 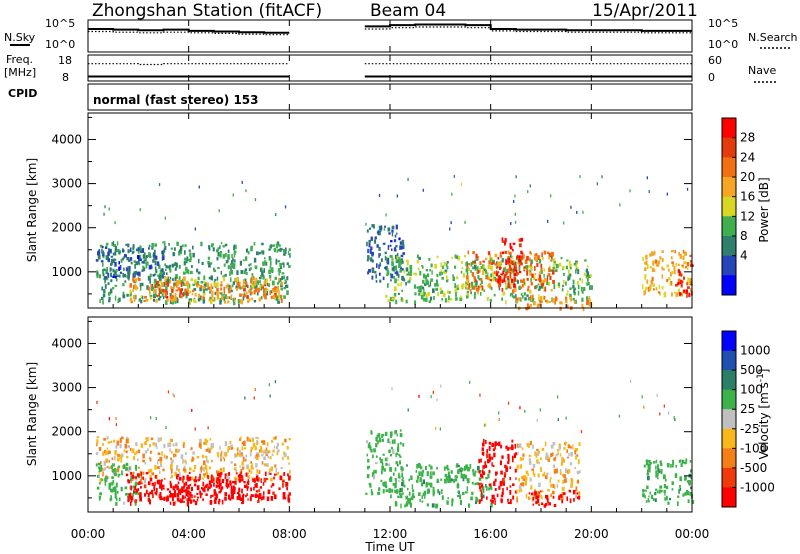 I want to click on date-label: 15/Apr/2011, so click(x=645, y=11).